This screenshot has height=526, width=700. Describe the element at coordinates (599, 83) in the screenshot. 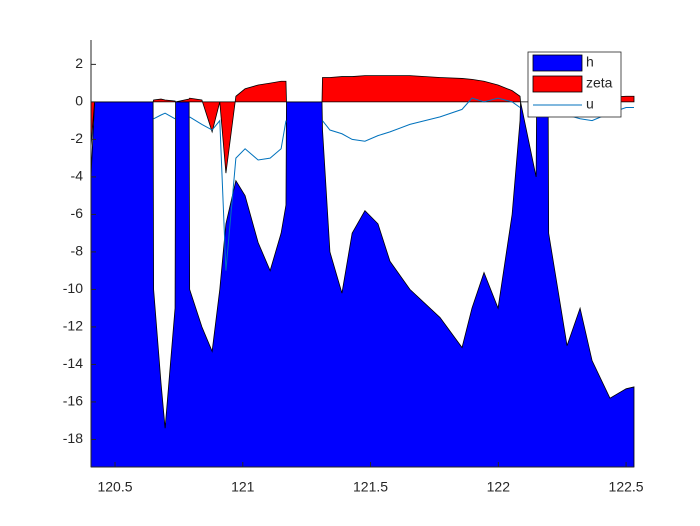

I see `legend-label: zeta` at that location.